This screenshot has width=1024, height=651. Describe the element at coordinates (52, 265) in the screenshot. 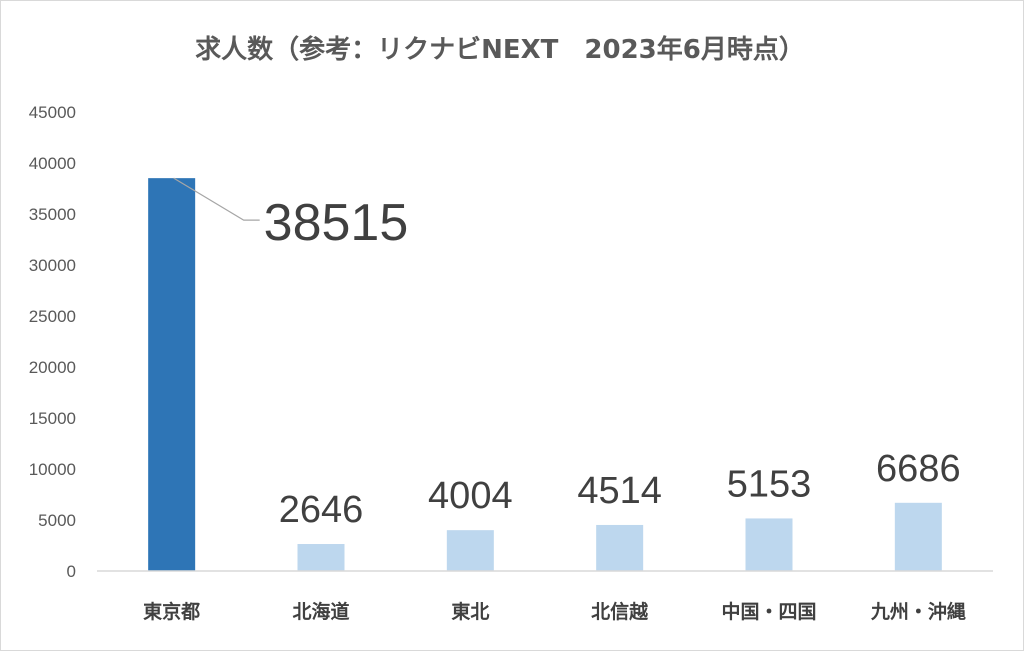

I see `y-tick-label: 30000` at that location.